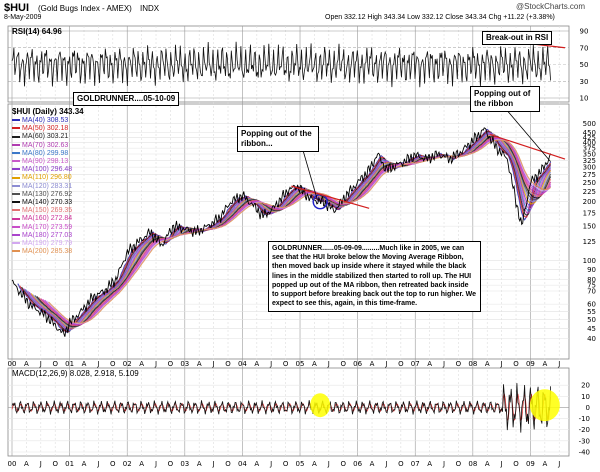 This screenshot has width=600, height=472. Describe the element at coordinates (589, 183) in the screenshot. I see `price-tick-label: 250` at that location.